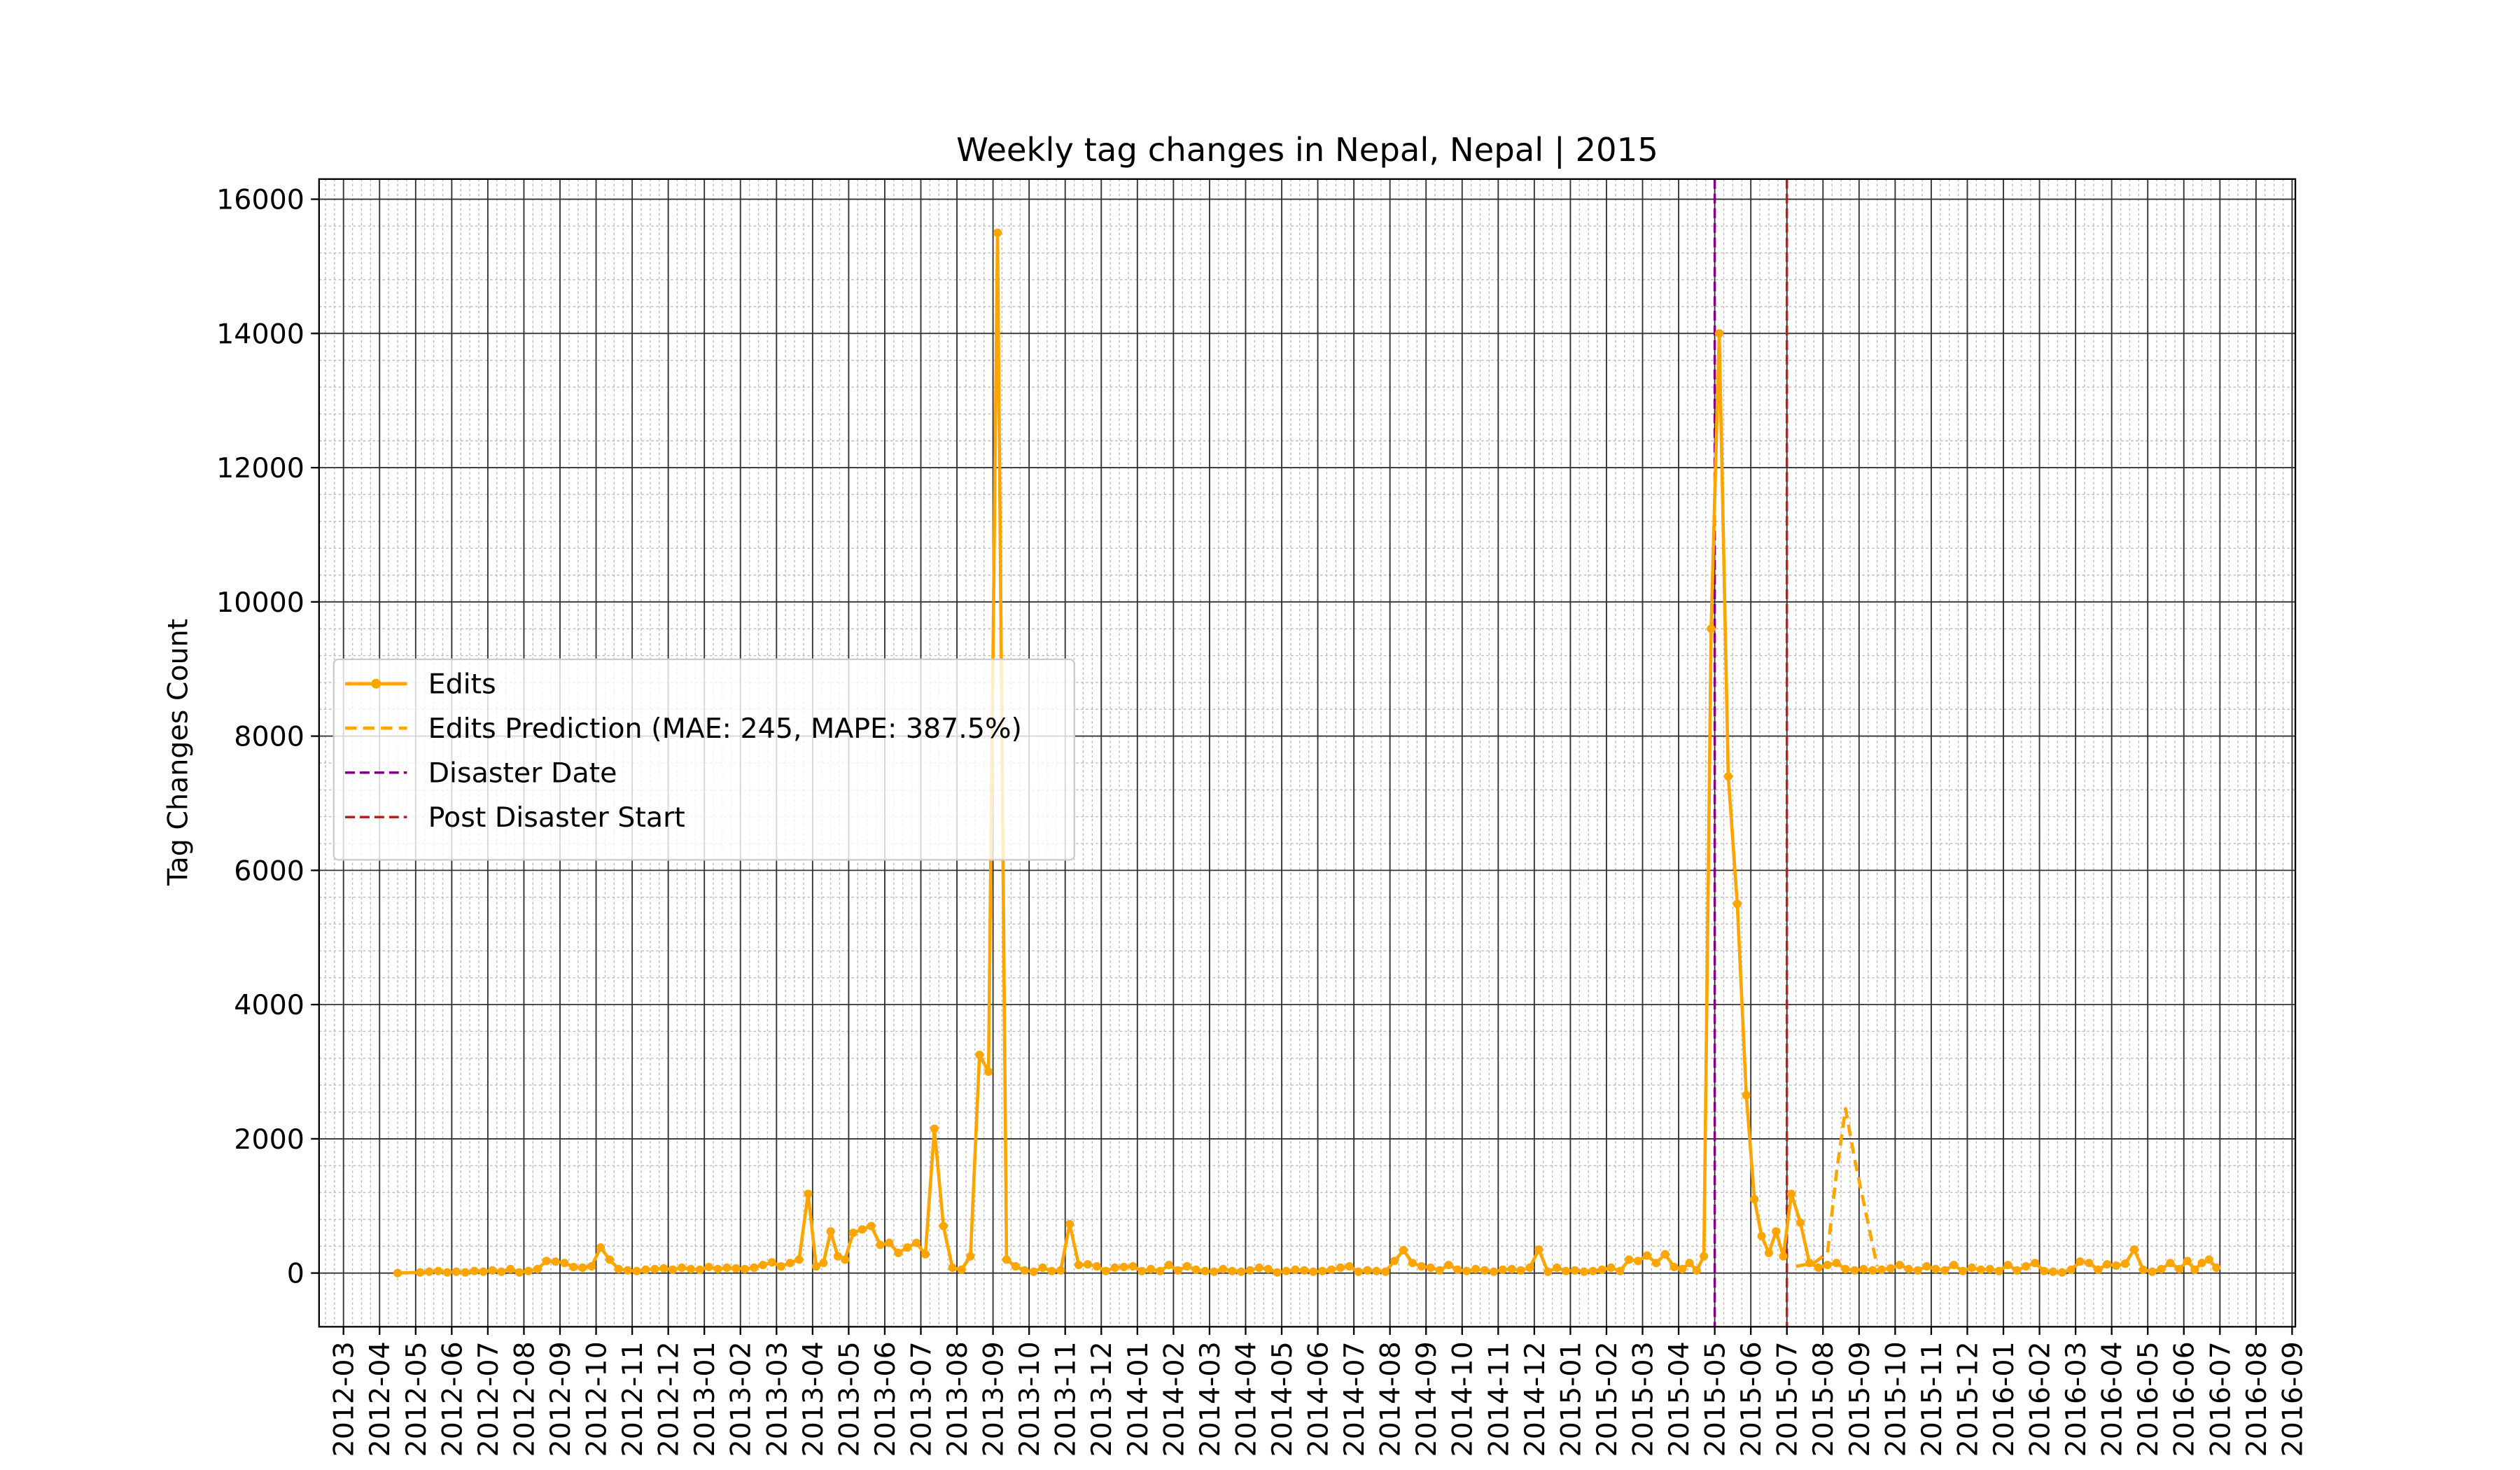 This screenshot has height=1470, width=2520. What do you see at coordinates (1571, 1399) in the screenshot?
I see `x-tick-label: 2015-01` at bounding box center [1571, 1399].